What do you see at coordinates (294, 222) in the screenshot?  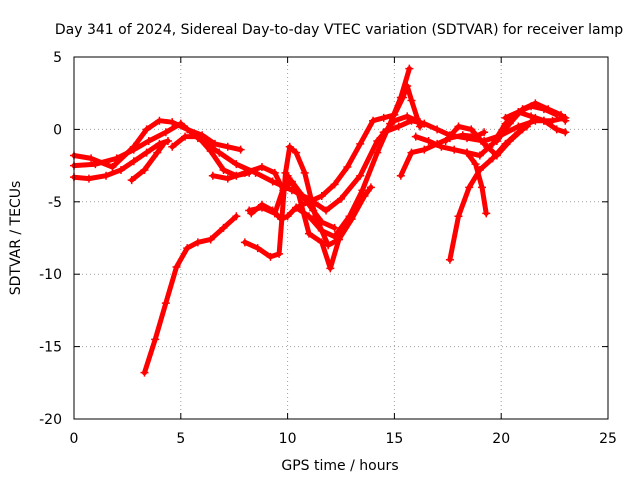 I see `series-arc-j` at bounding box center [294, 222].